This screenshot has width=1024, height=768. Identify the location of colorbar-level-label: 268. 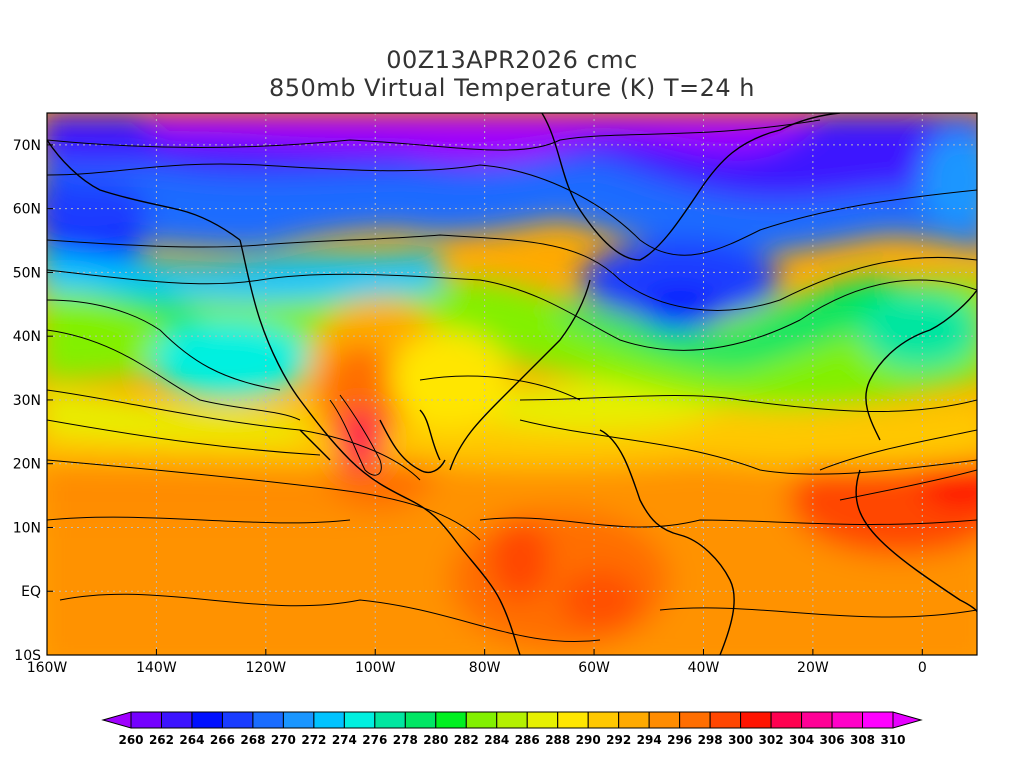
(252, 740).